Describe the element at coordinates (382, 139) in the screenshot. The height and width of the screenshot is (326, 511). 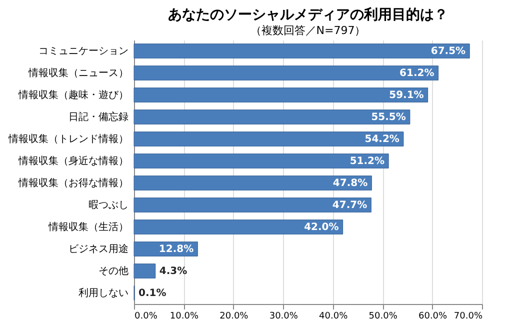
I see `data-label: 54.2%` at that location.